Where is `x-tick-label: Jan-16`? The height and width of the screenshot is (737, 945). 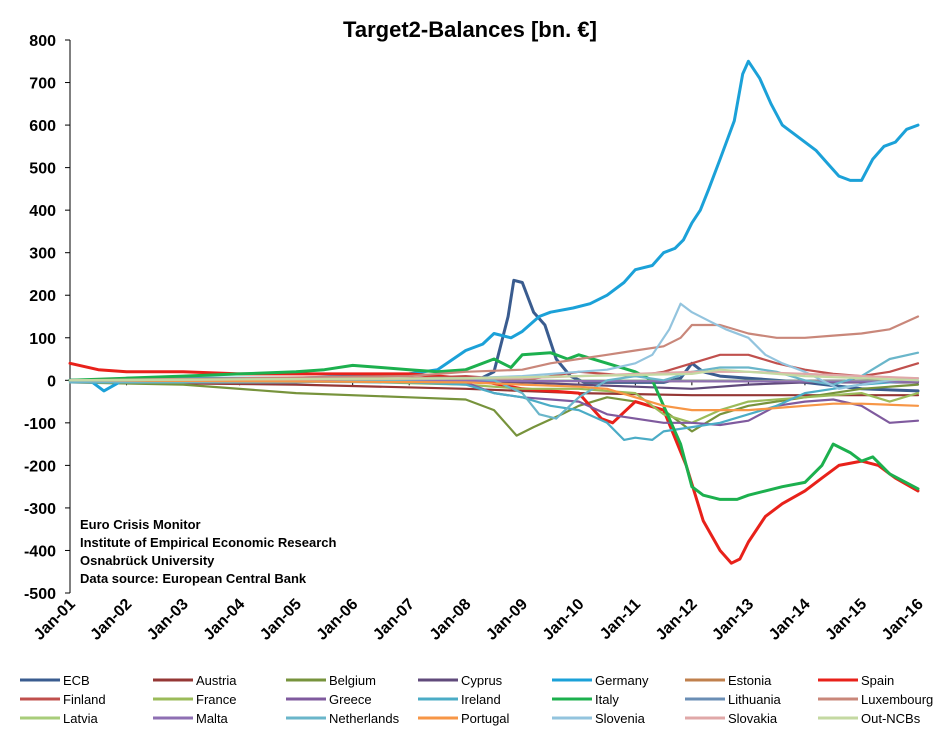
x-tick-label: Jan-16 is located at coordinates (903, 620).